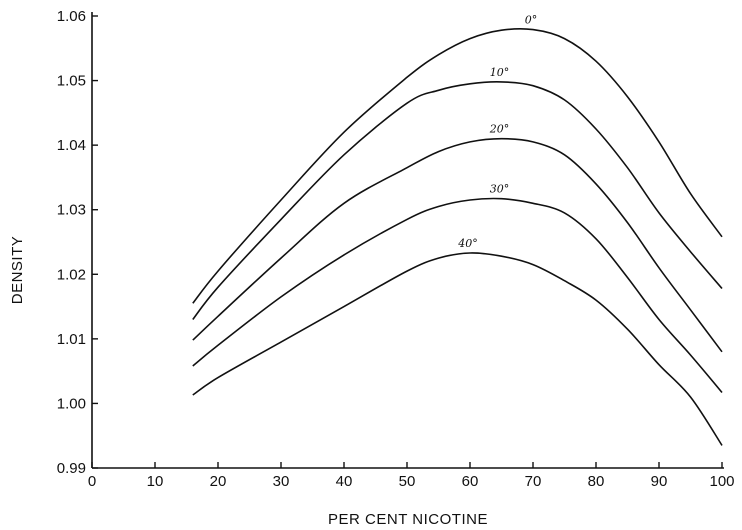 The image size is (742, 530). I want to click on x-axis-ticks: 0 10 20 30 40 50 60 70 80 90 100, so click(411, 476).